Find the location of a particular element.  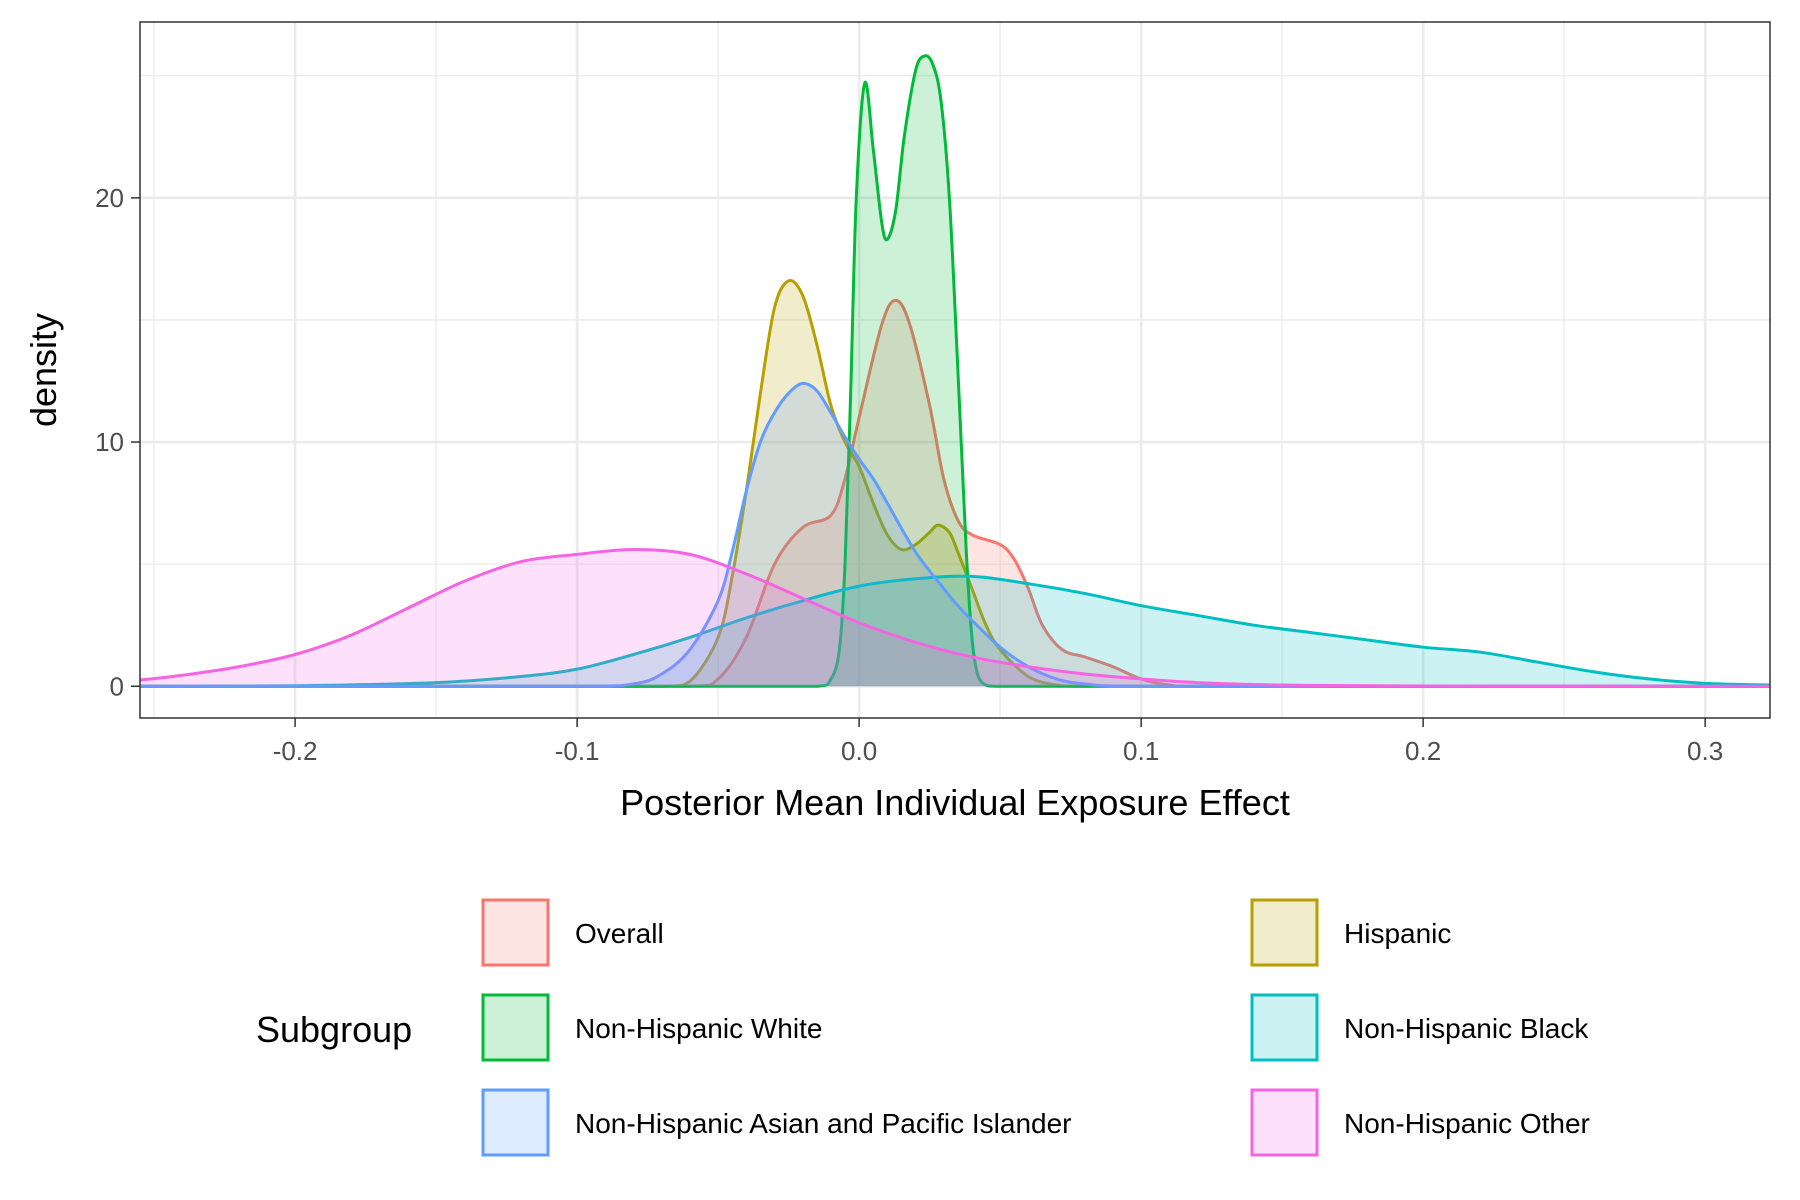

legend-key-non-hispanic-other is located at coordinates (1284, 1122).